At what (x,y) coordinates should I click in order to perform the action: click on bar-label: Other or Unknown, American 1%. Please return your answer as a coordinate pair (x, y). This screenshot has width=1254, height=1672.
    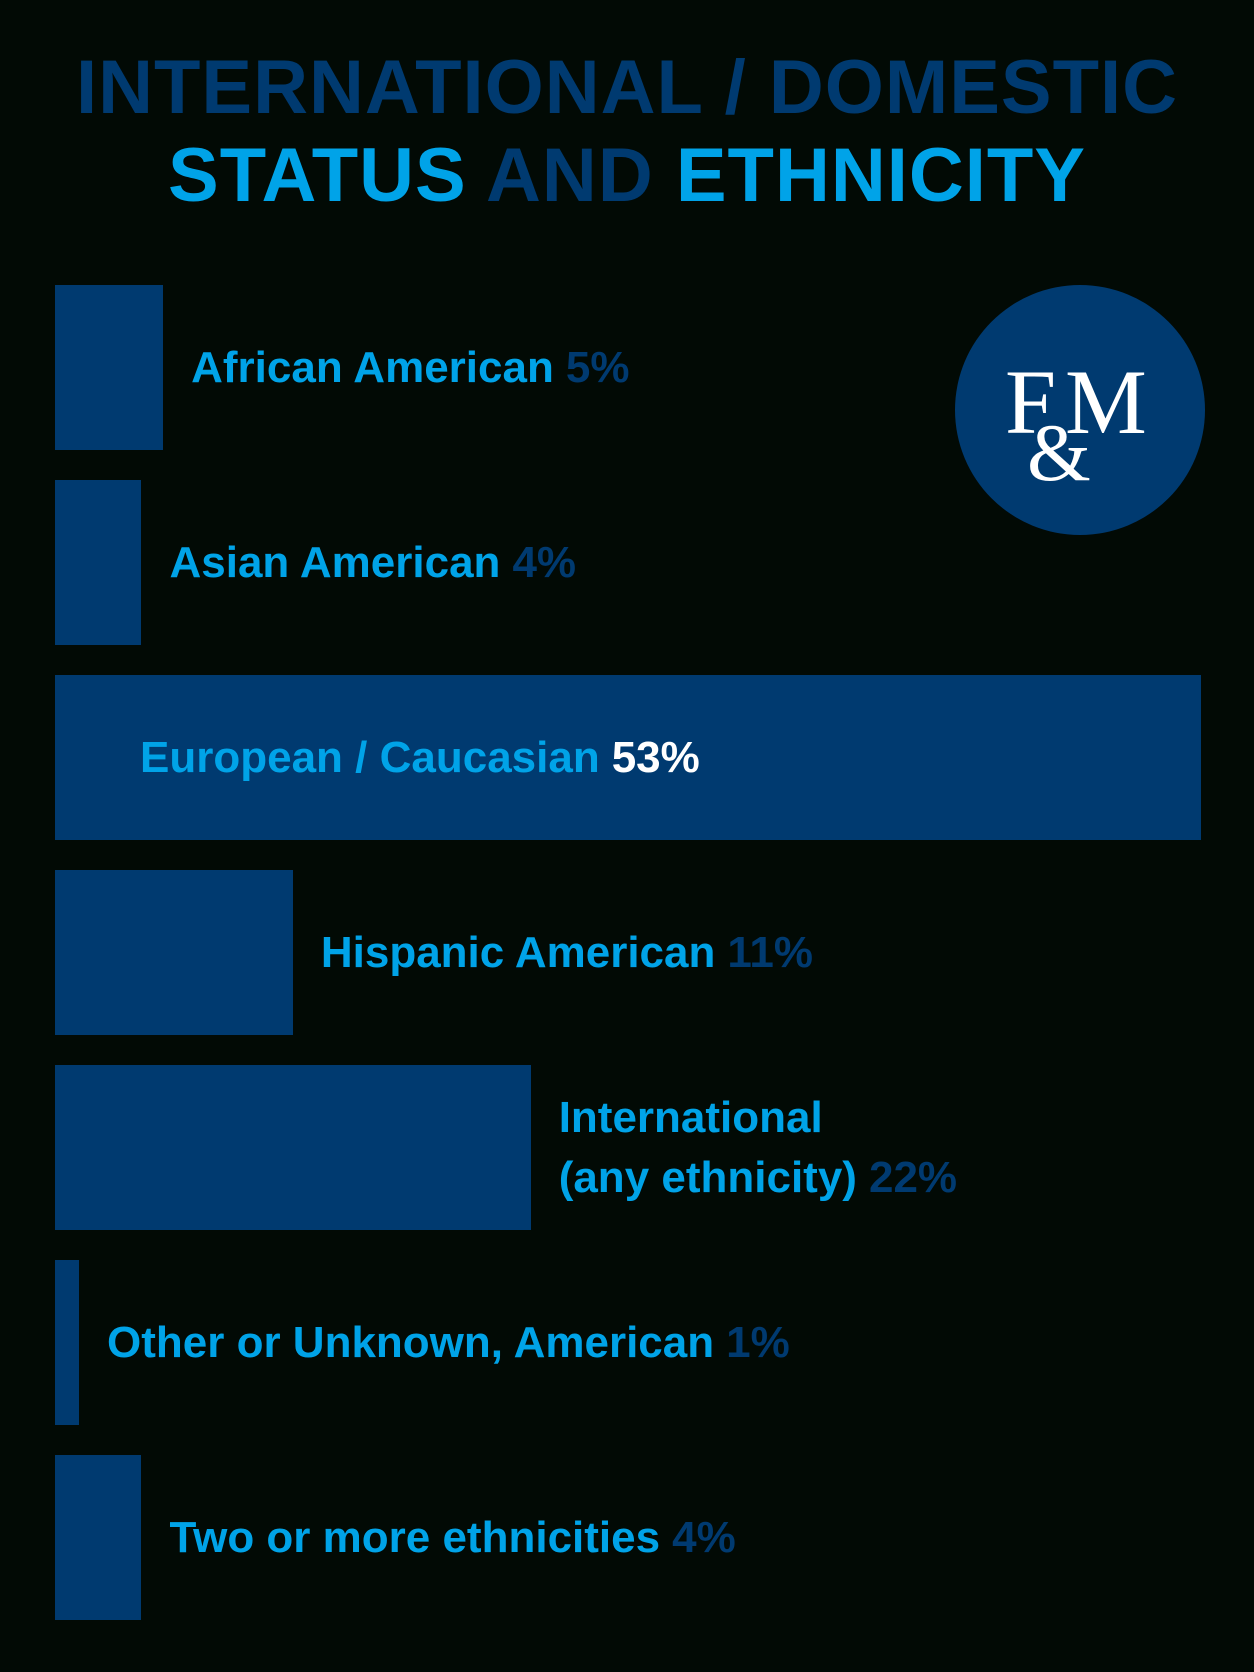
    Looking at the image, I should click on (448, 1343).